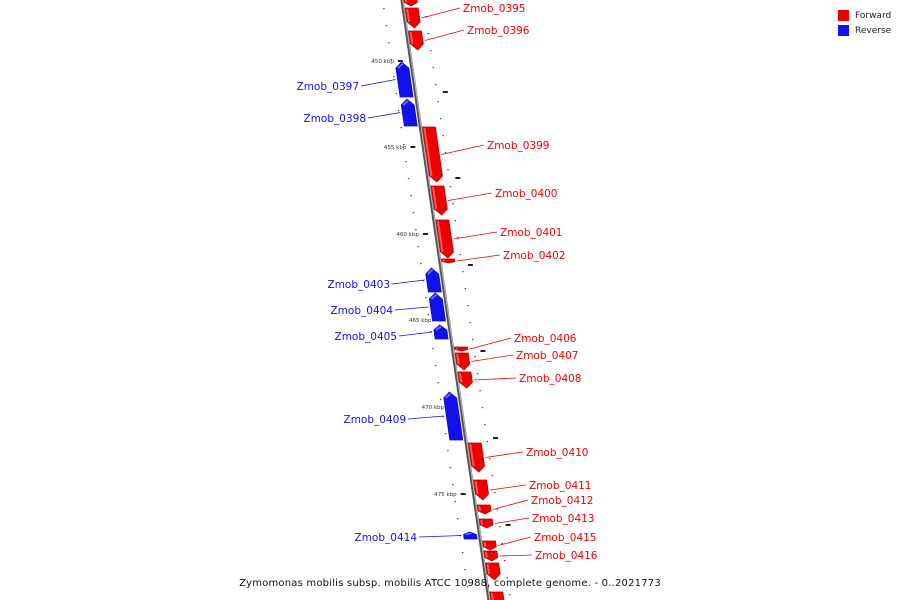  I want to click on gene-label: Zmob_0414, so click(386, 538).